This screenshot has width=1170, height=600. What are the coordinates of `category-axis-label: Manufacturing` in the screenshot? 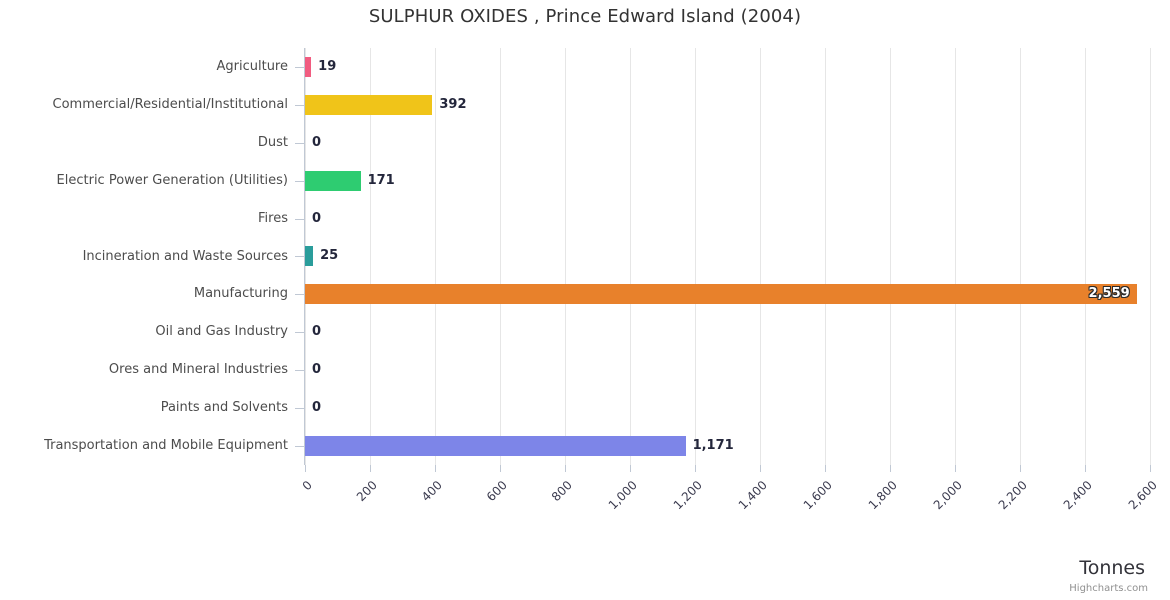 It's located at (240, 294).